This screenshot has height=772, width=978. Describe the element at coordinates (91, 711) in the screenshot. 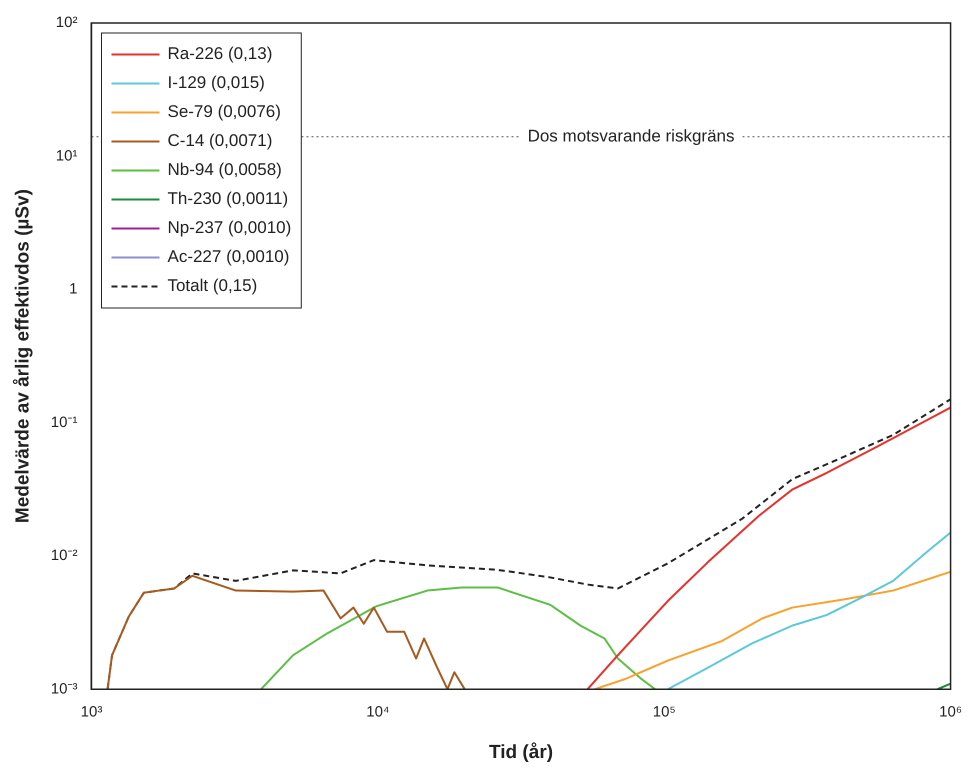

I see `x-tick-label: 10³` at that location.